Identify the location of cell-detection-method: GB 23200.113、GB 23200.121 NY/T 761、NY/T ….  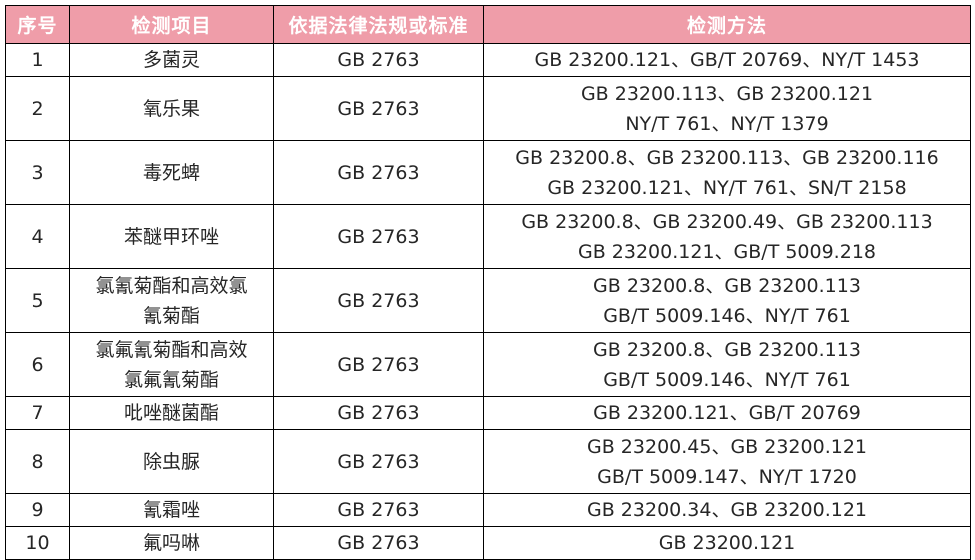
(727, 108).